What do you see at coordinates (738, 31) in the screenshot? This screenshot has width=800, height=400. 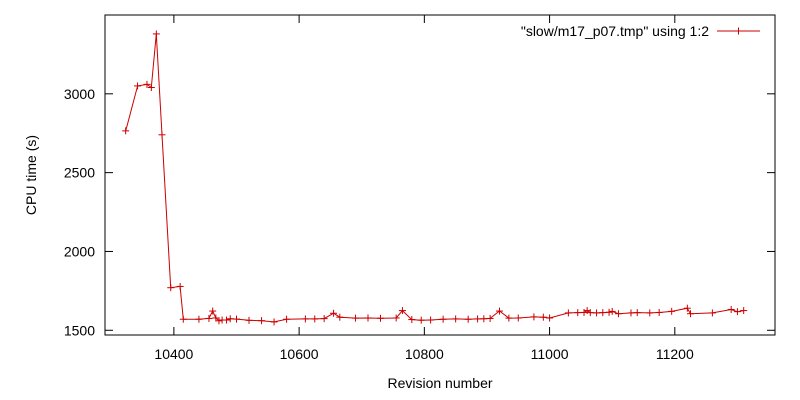 I see `legend-marker` at bounding box center [738, 31].